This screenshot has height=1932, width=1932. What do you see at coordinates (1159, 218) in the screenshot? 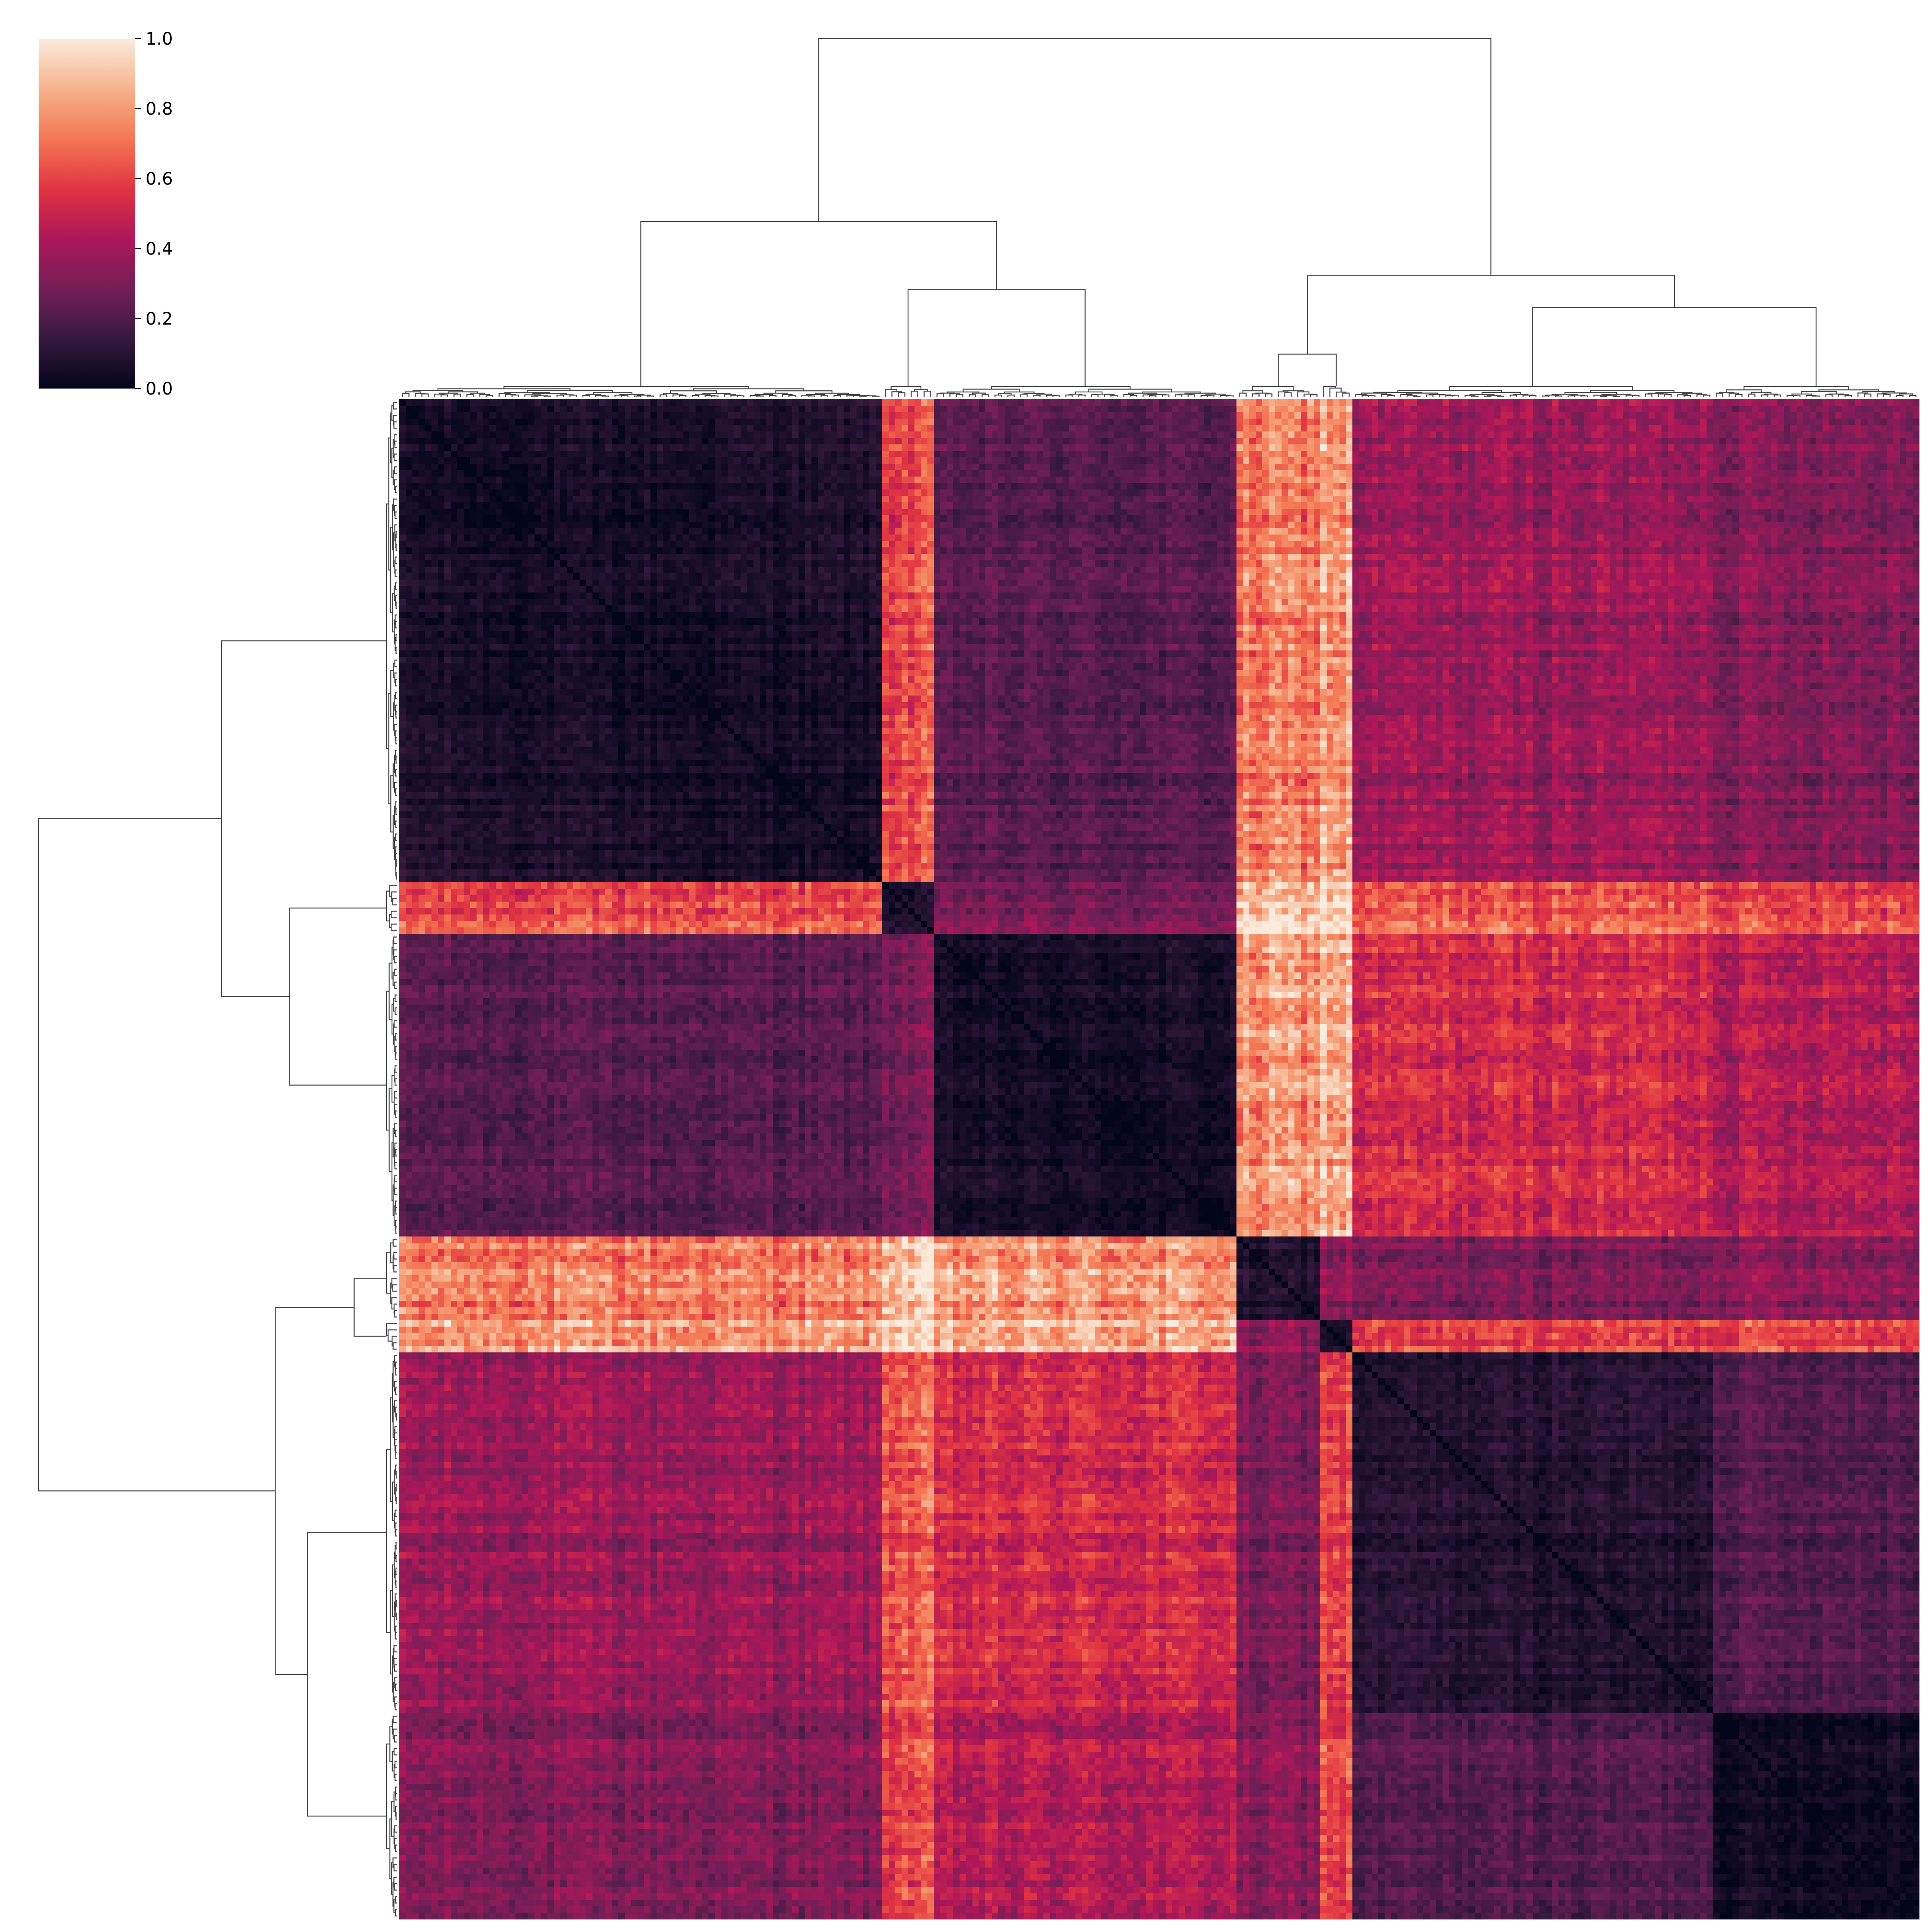
I see `column-dendrogram` at bounding box center [1159, 218].